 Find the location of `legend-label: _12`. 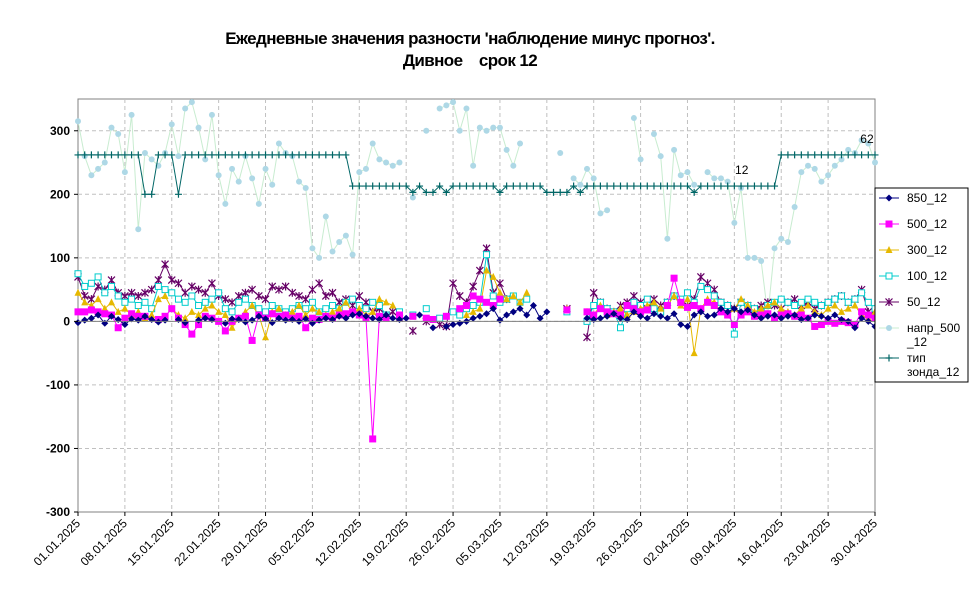

legend-label: _12 is located at coordinates (916, 342).